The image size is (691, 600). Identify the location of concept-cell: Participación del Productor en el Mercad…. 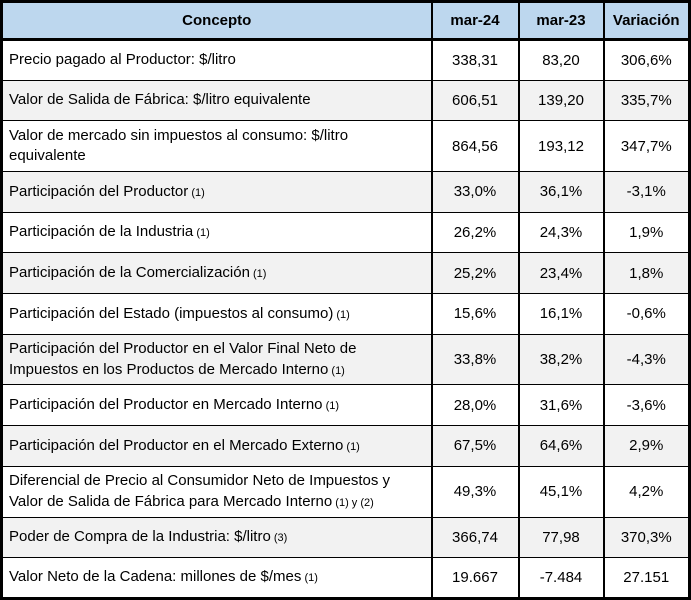
(216, 446).